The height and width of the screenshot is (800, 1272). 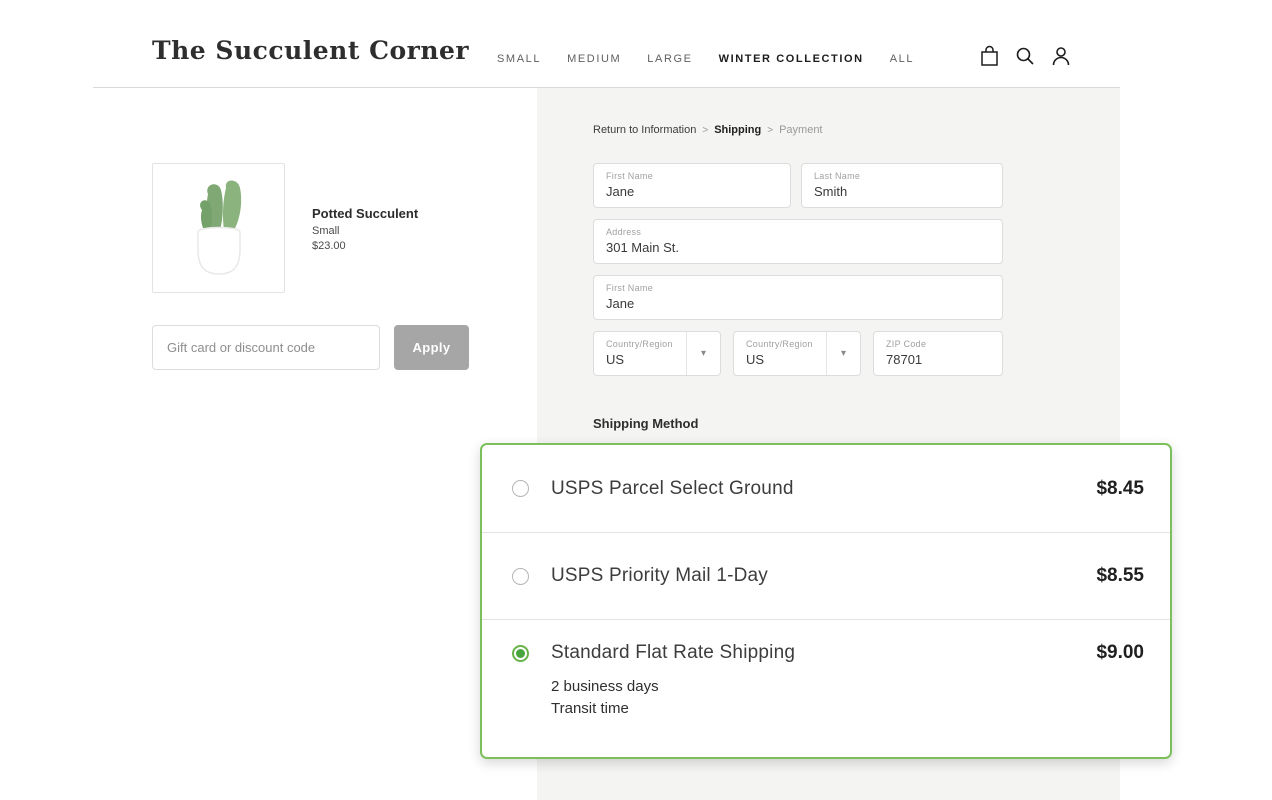 I want to click on last-name-label: Last Name, so click(x=837, y=176).